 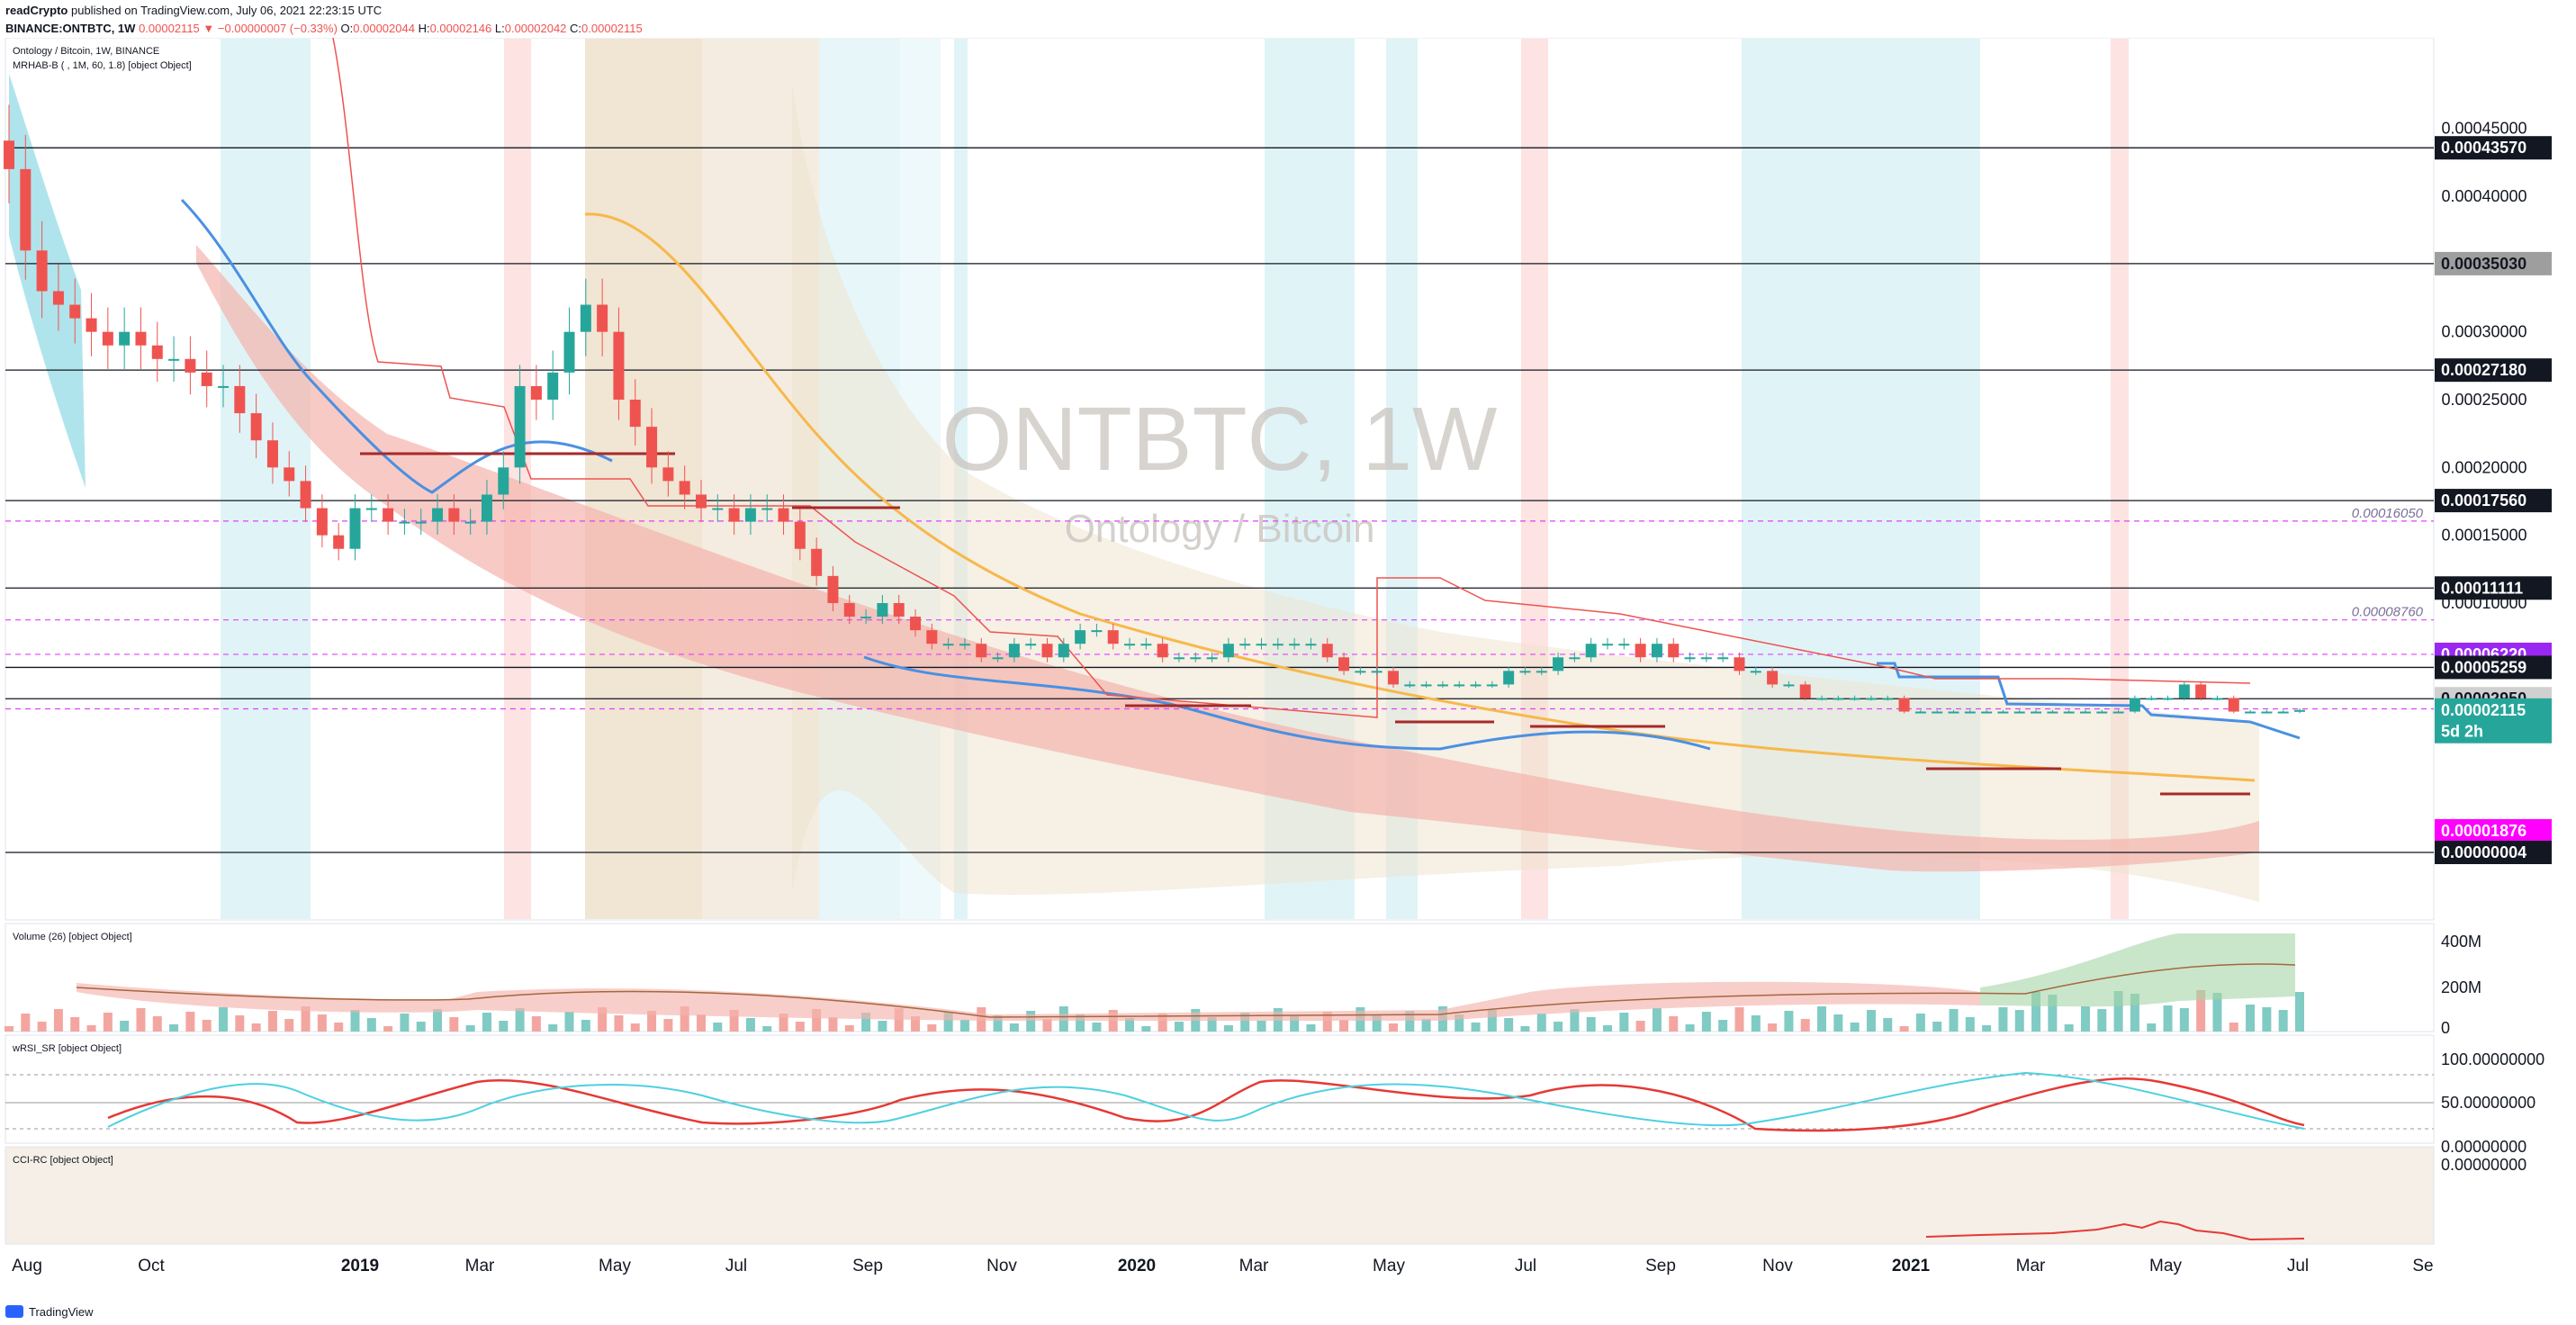 What do you see at coordinates (70, 28) in the screenshot?
I see `symbol-label: BINANCE:ONTBTC, 1W` at bounding box center [70, 28].